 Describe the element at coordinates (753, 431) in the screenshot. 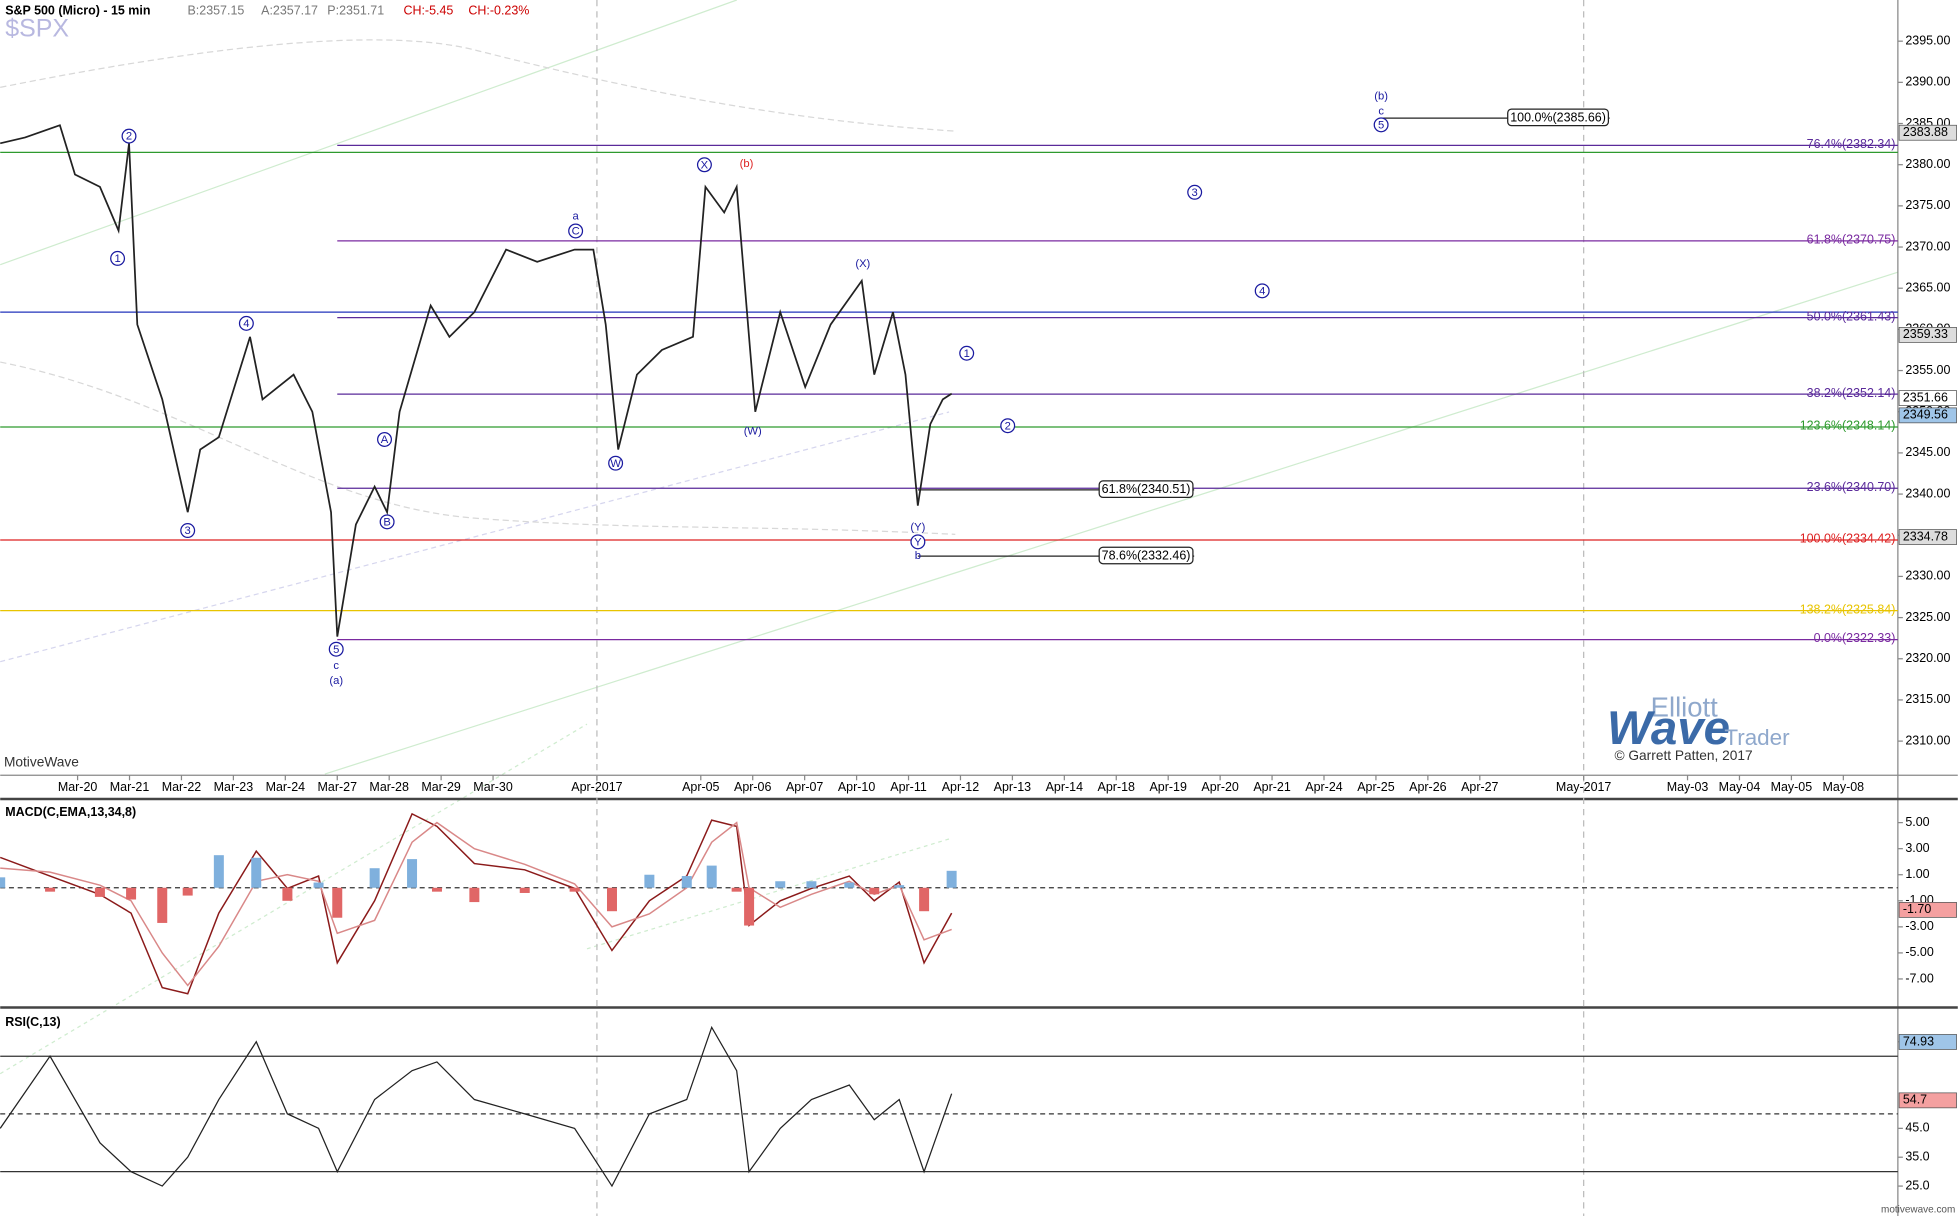

I see `wave-label: (W)` at that location.